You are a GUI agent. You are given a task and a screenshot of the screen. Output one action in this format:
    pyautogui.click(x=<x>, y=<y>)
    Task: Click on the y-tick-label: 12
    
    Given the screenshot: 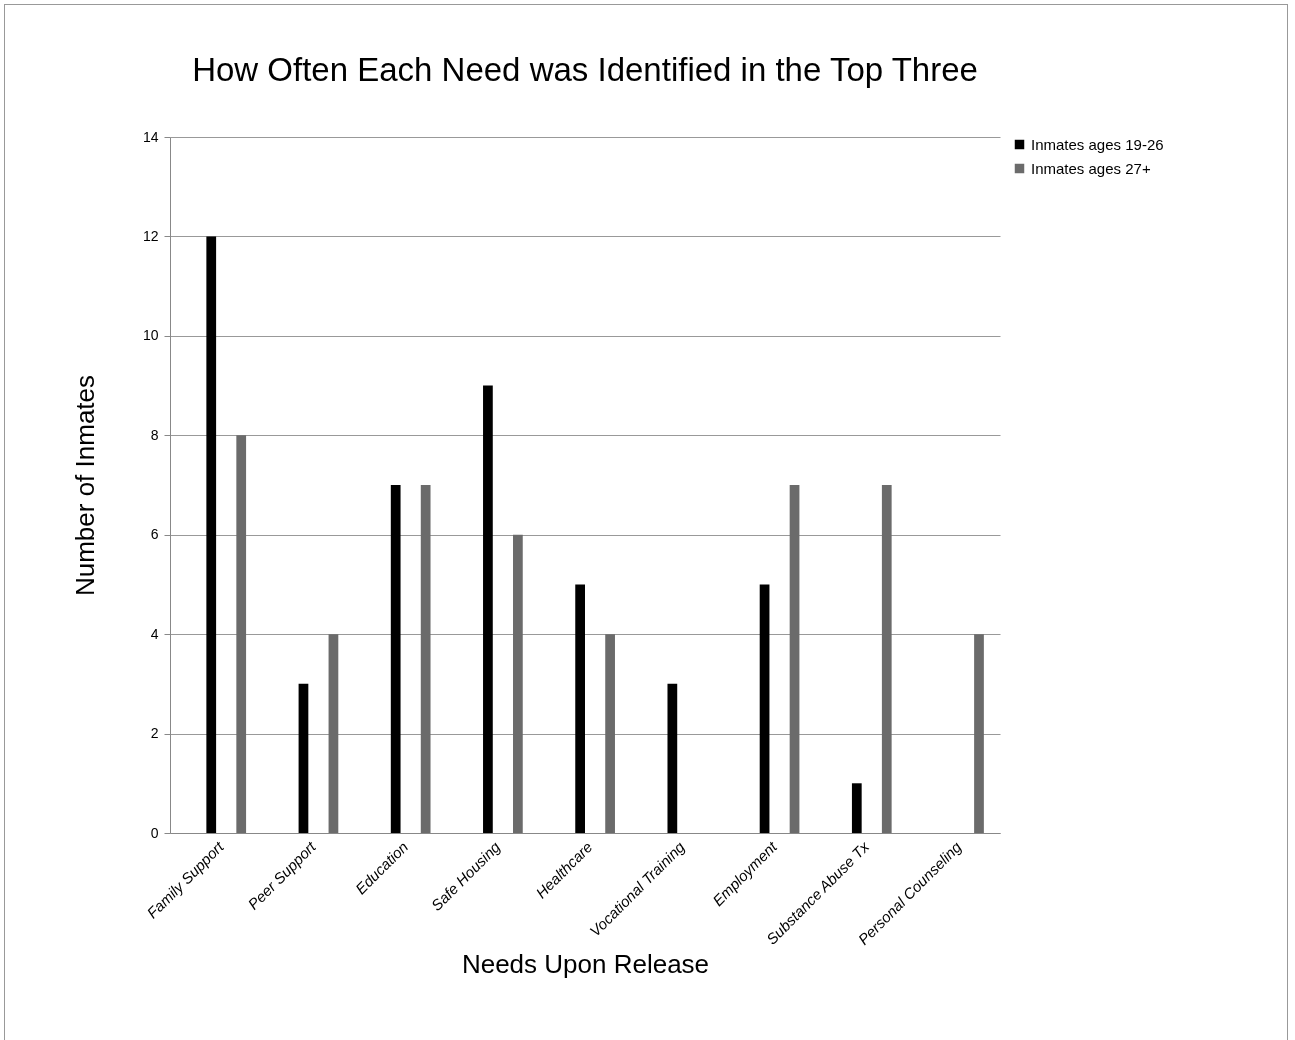 What is the action you would take?
    pyautogui.click(x=150, y=235)
    